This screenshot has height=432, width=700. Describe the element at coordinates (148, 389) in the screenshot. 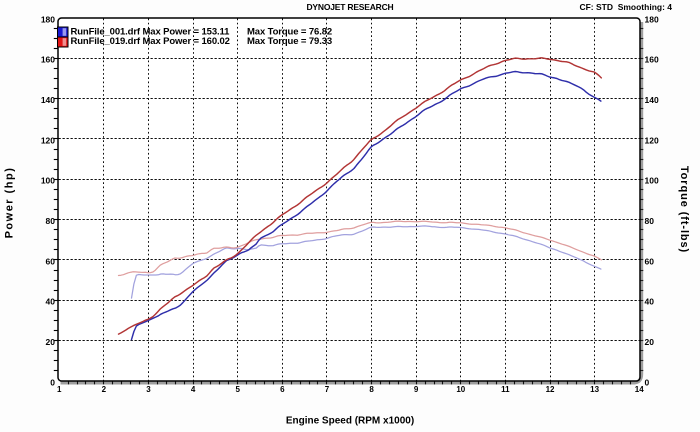

I see `svg-text: 3` at that location.